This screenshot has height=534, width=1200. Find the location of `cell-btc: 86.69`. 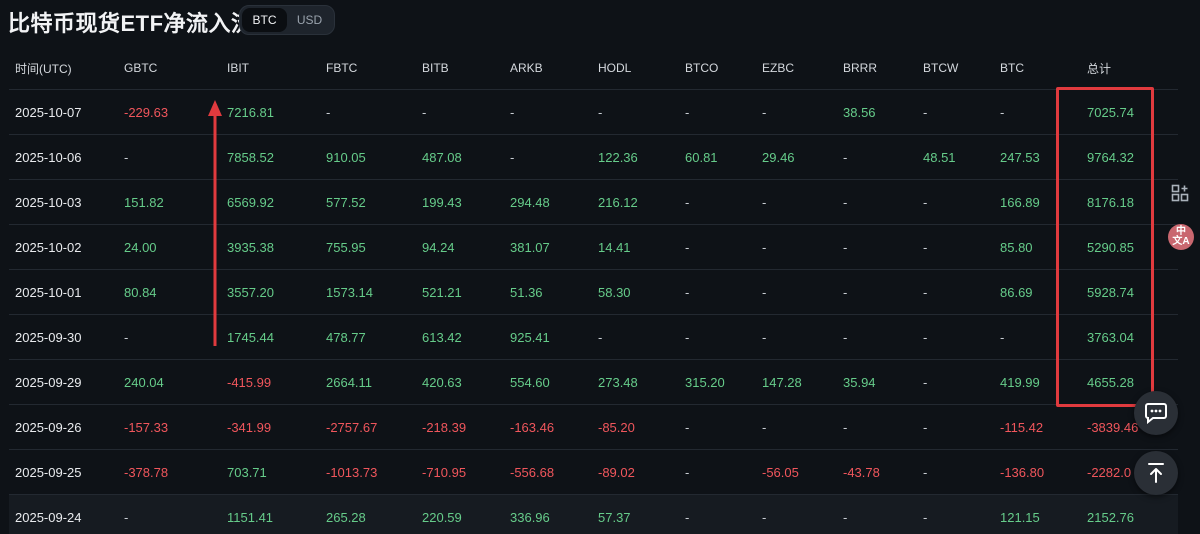

cell-btc: 86.69 is located at coordinates (1016, 292).